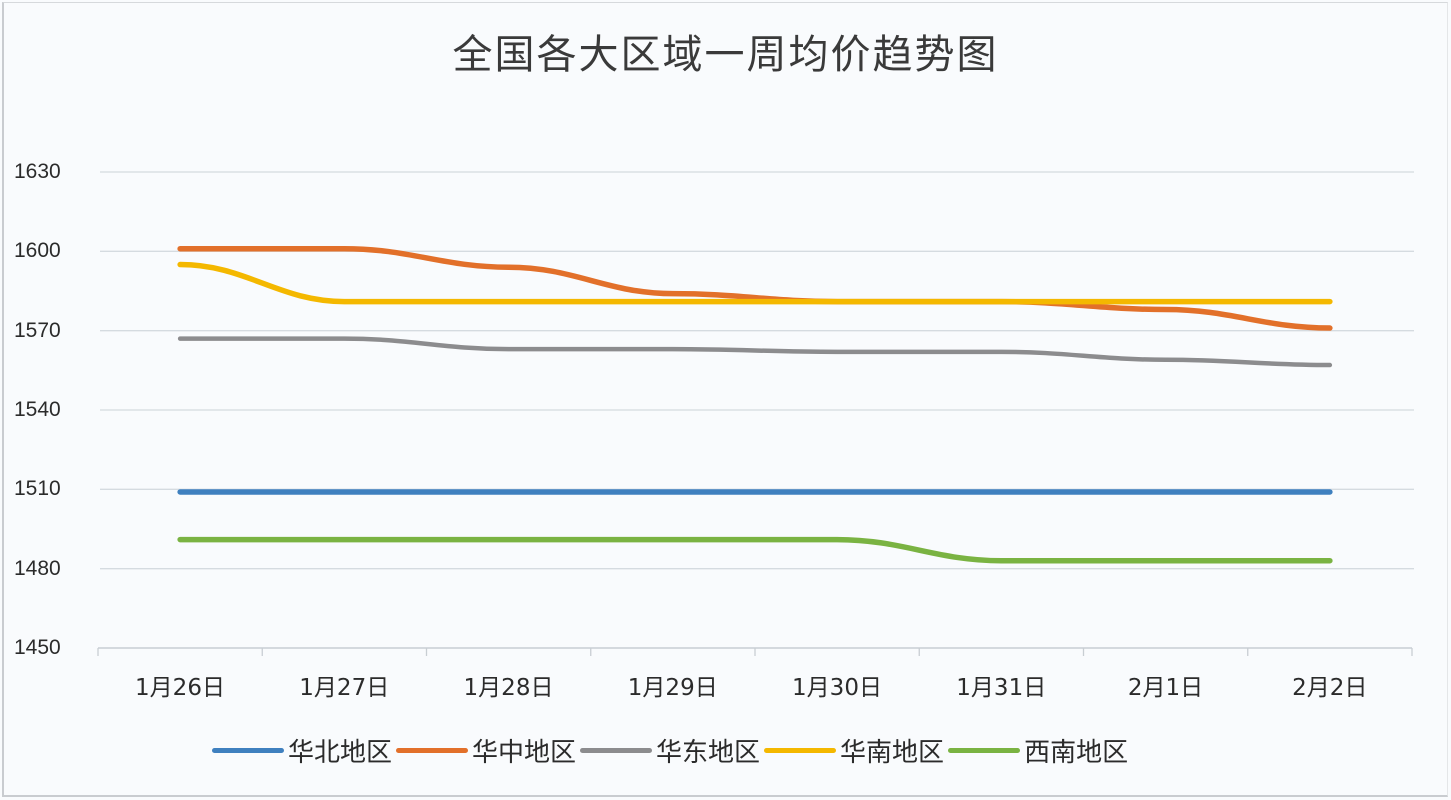  I want to click on legend-item-huabei: 华北地区, so click(304, 750).